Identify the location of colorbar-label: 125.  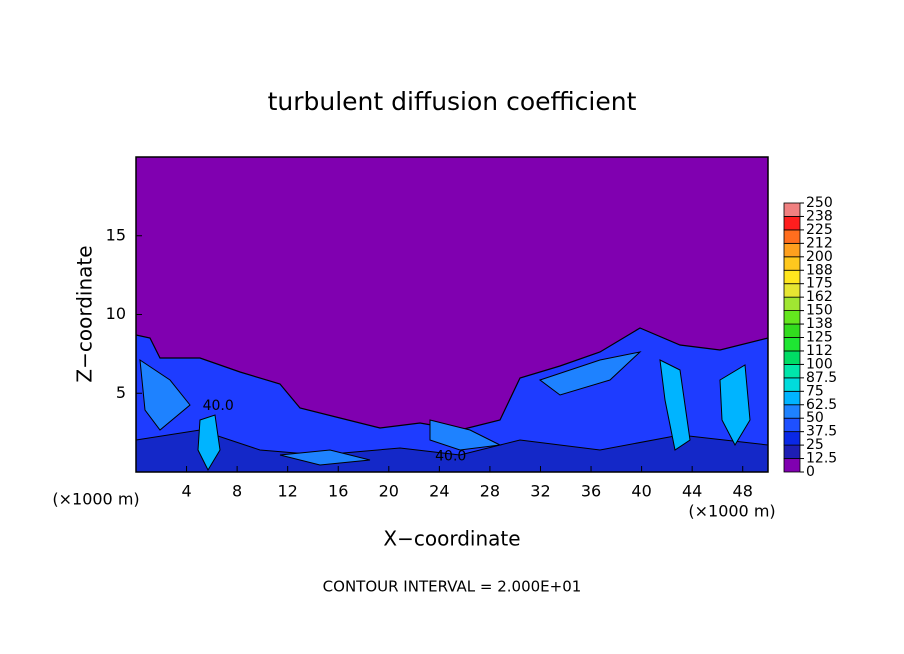
(819, 338).